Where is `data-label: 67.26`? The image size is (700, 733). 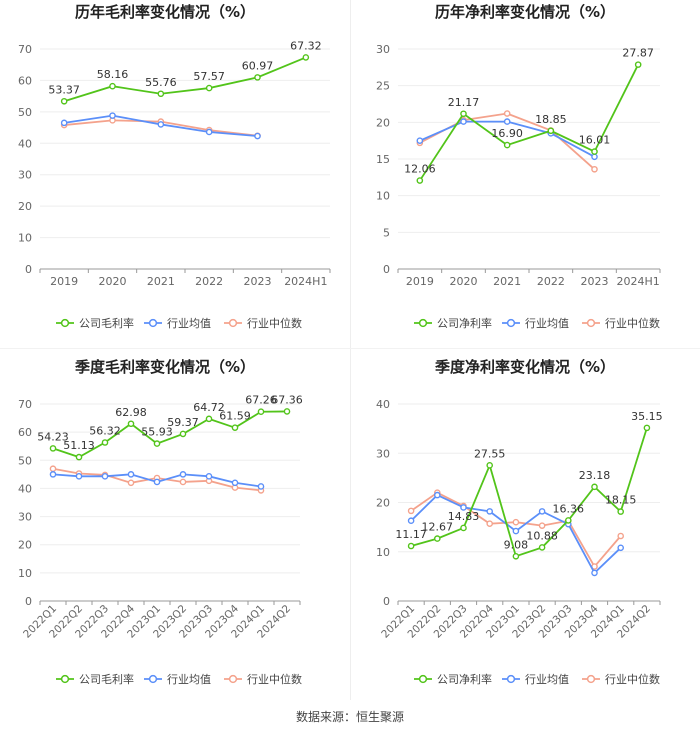 data-label: 67.26 is located at coordinates (261, 400).